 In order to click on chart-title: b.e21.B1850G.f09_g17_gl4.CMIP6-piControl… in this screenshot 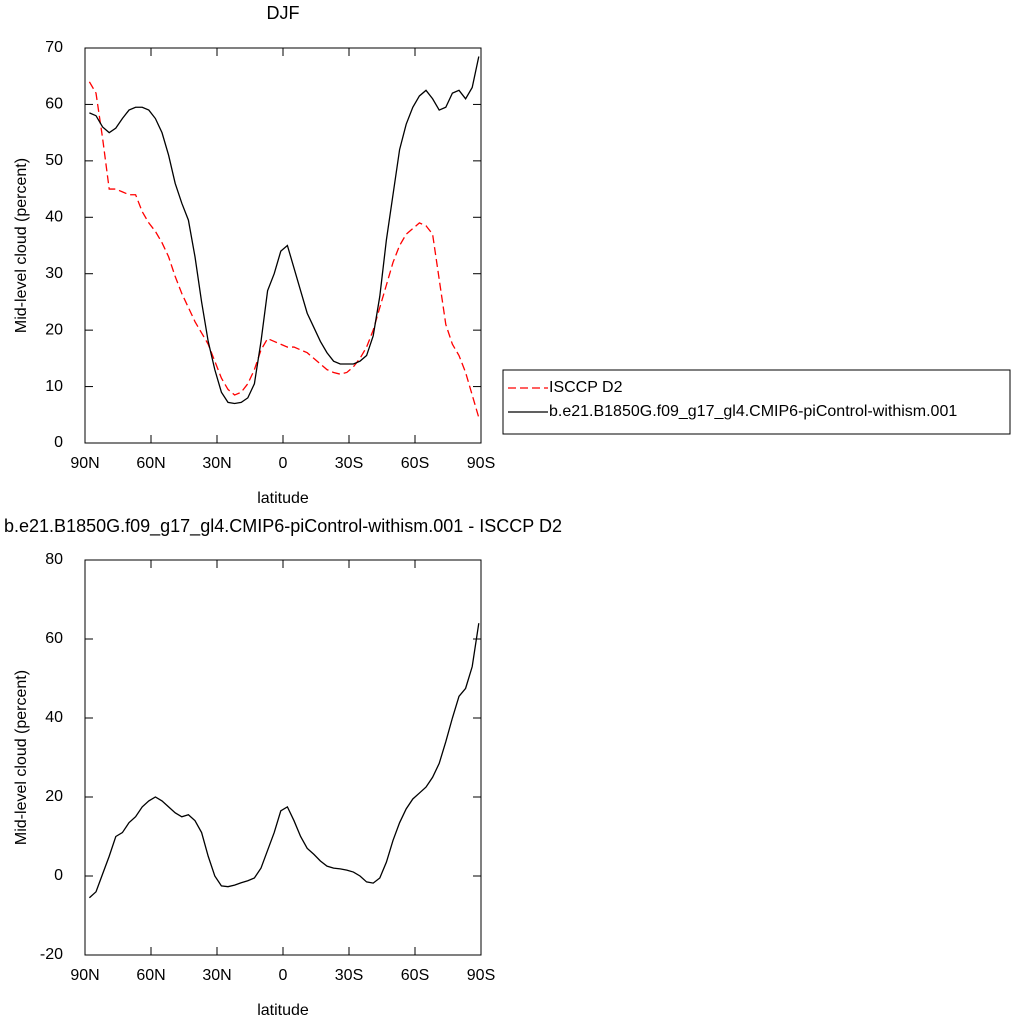, I will do `click(283, 526)`.